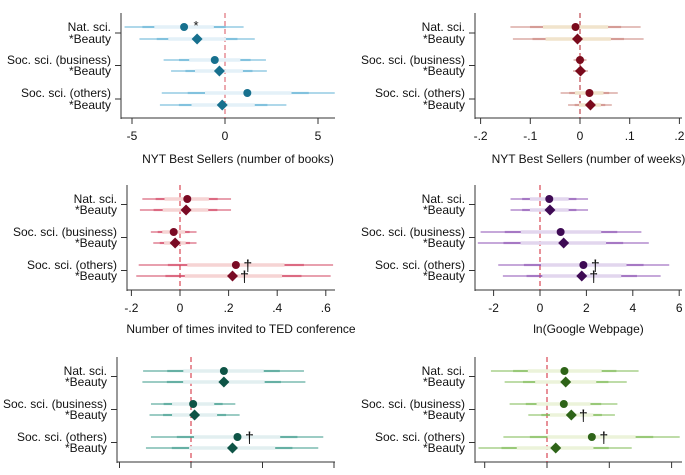 This screenshot has height=475, width=685. I want to click on x-tick-label: -2, so click(493, 308).